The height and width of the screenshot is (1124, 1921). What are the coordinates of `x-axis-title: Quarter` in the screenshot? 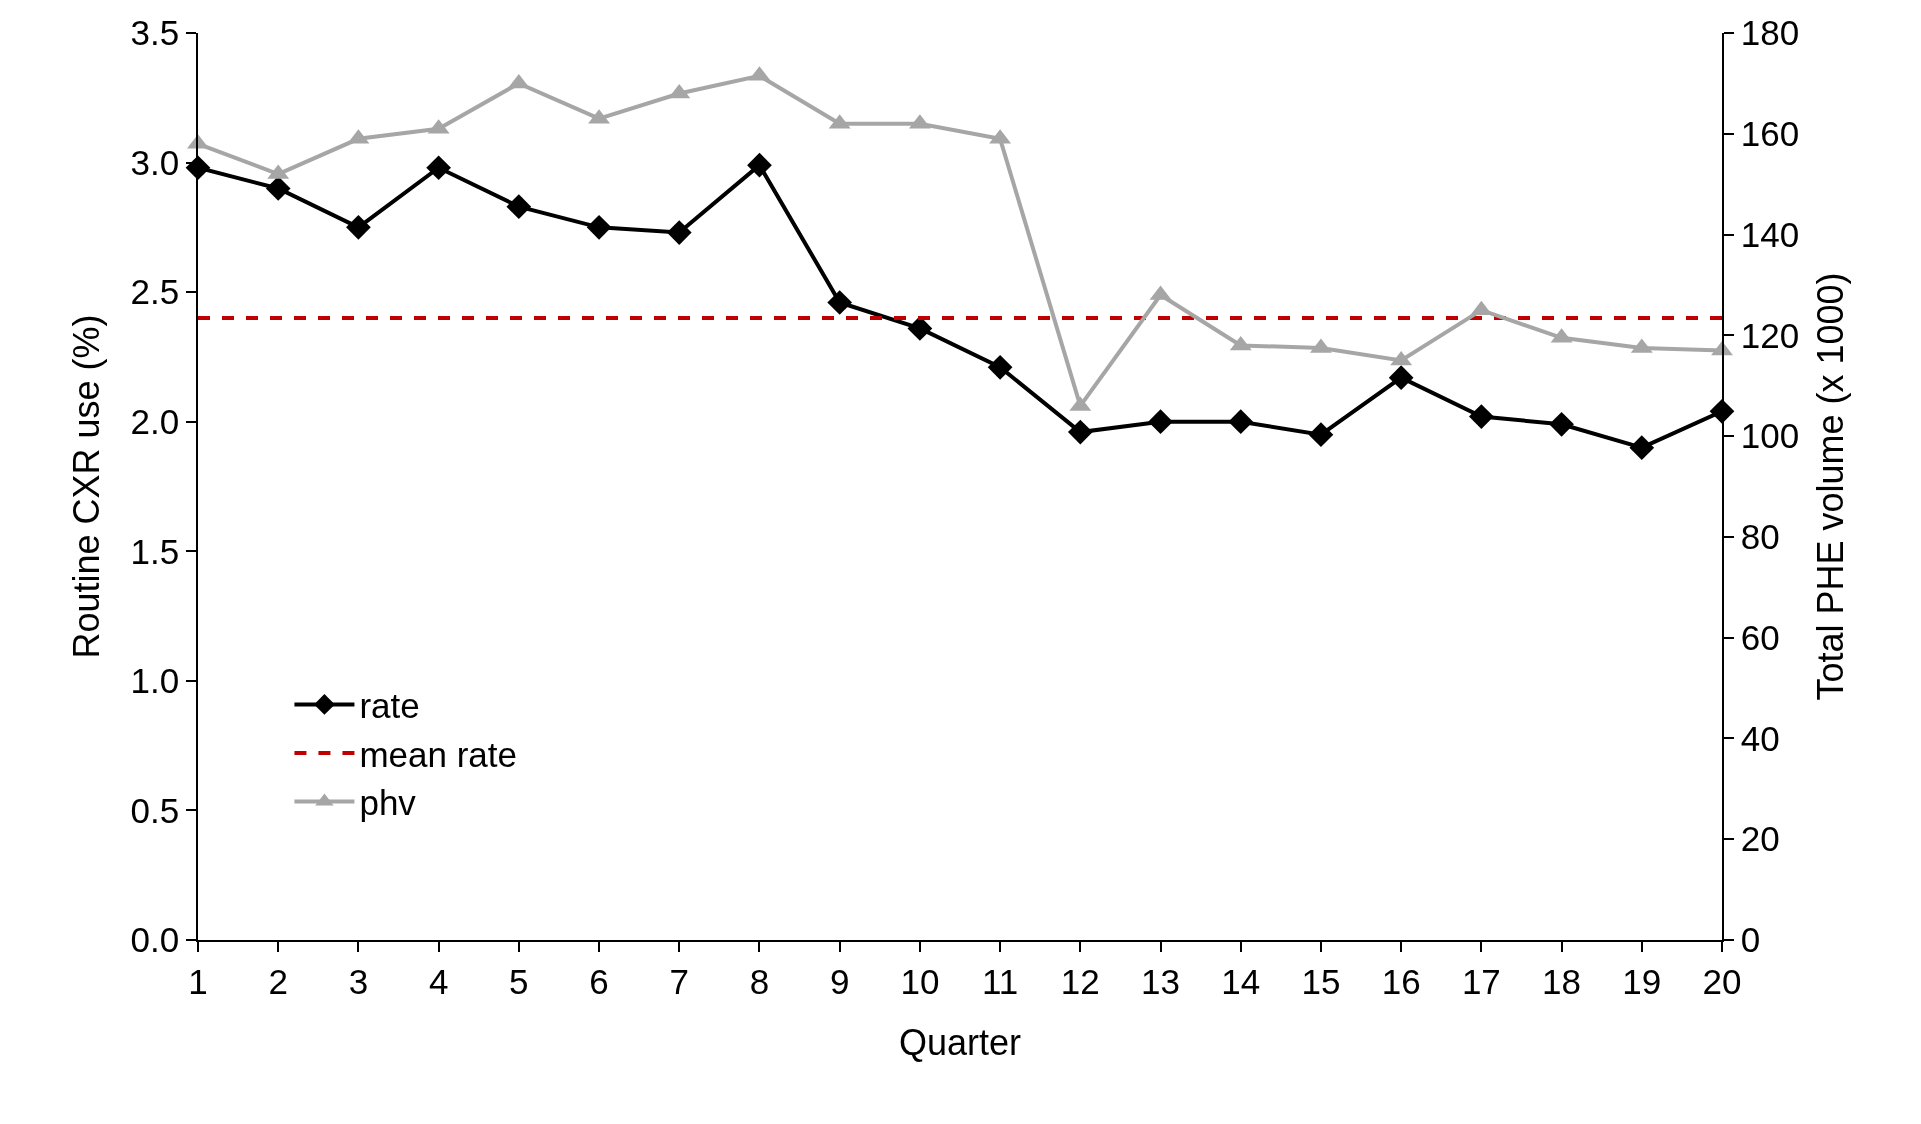 It's located at (960, 1042).